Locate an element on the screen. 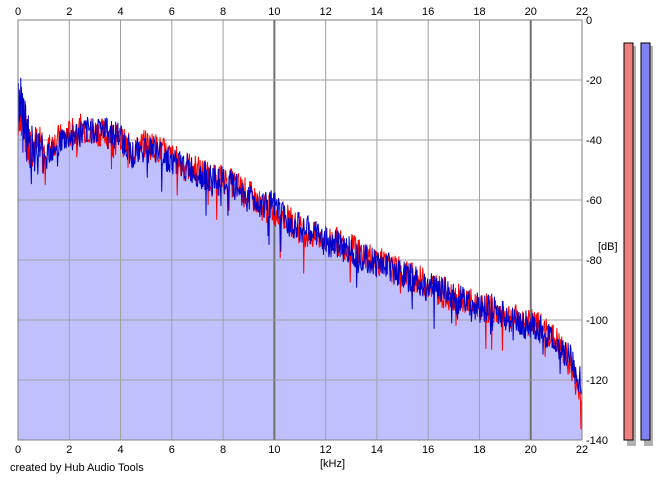  y-tick-label: -20 is located at coordinates (594, 81).